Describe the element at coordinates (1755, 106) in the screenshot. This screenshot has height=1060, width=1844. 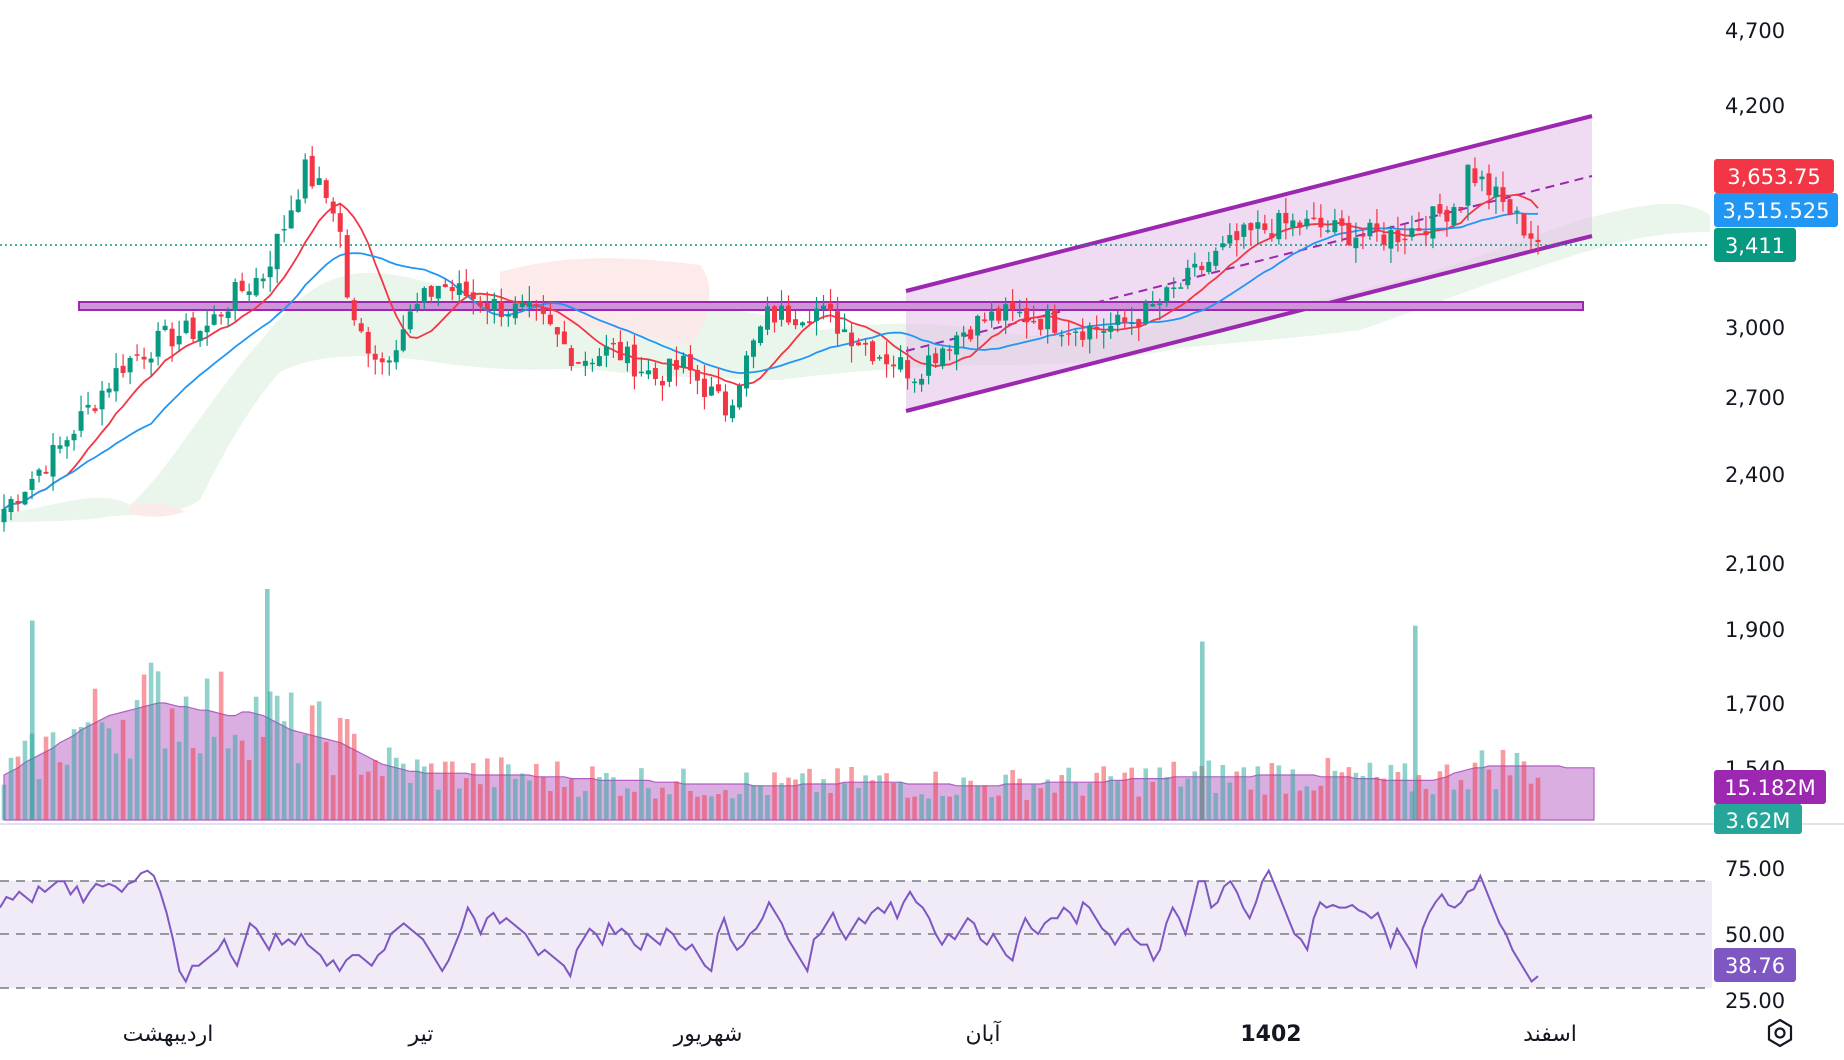
I see `price-tick-label: 4,200` at that location.